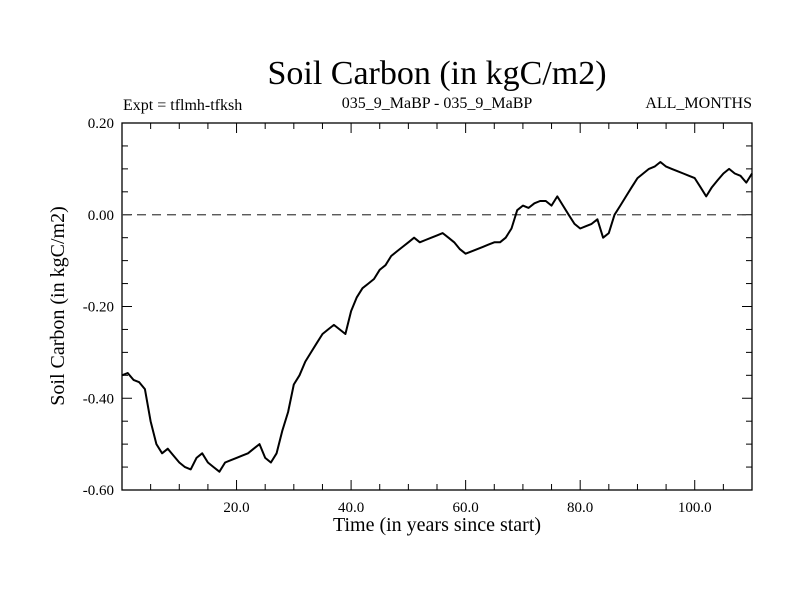  Describe the element at coordinates (437, 103) in the screenshot. I see `subtitle-center: 035_9_MaBP - 035_9_MaBP` at that location.